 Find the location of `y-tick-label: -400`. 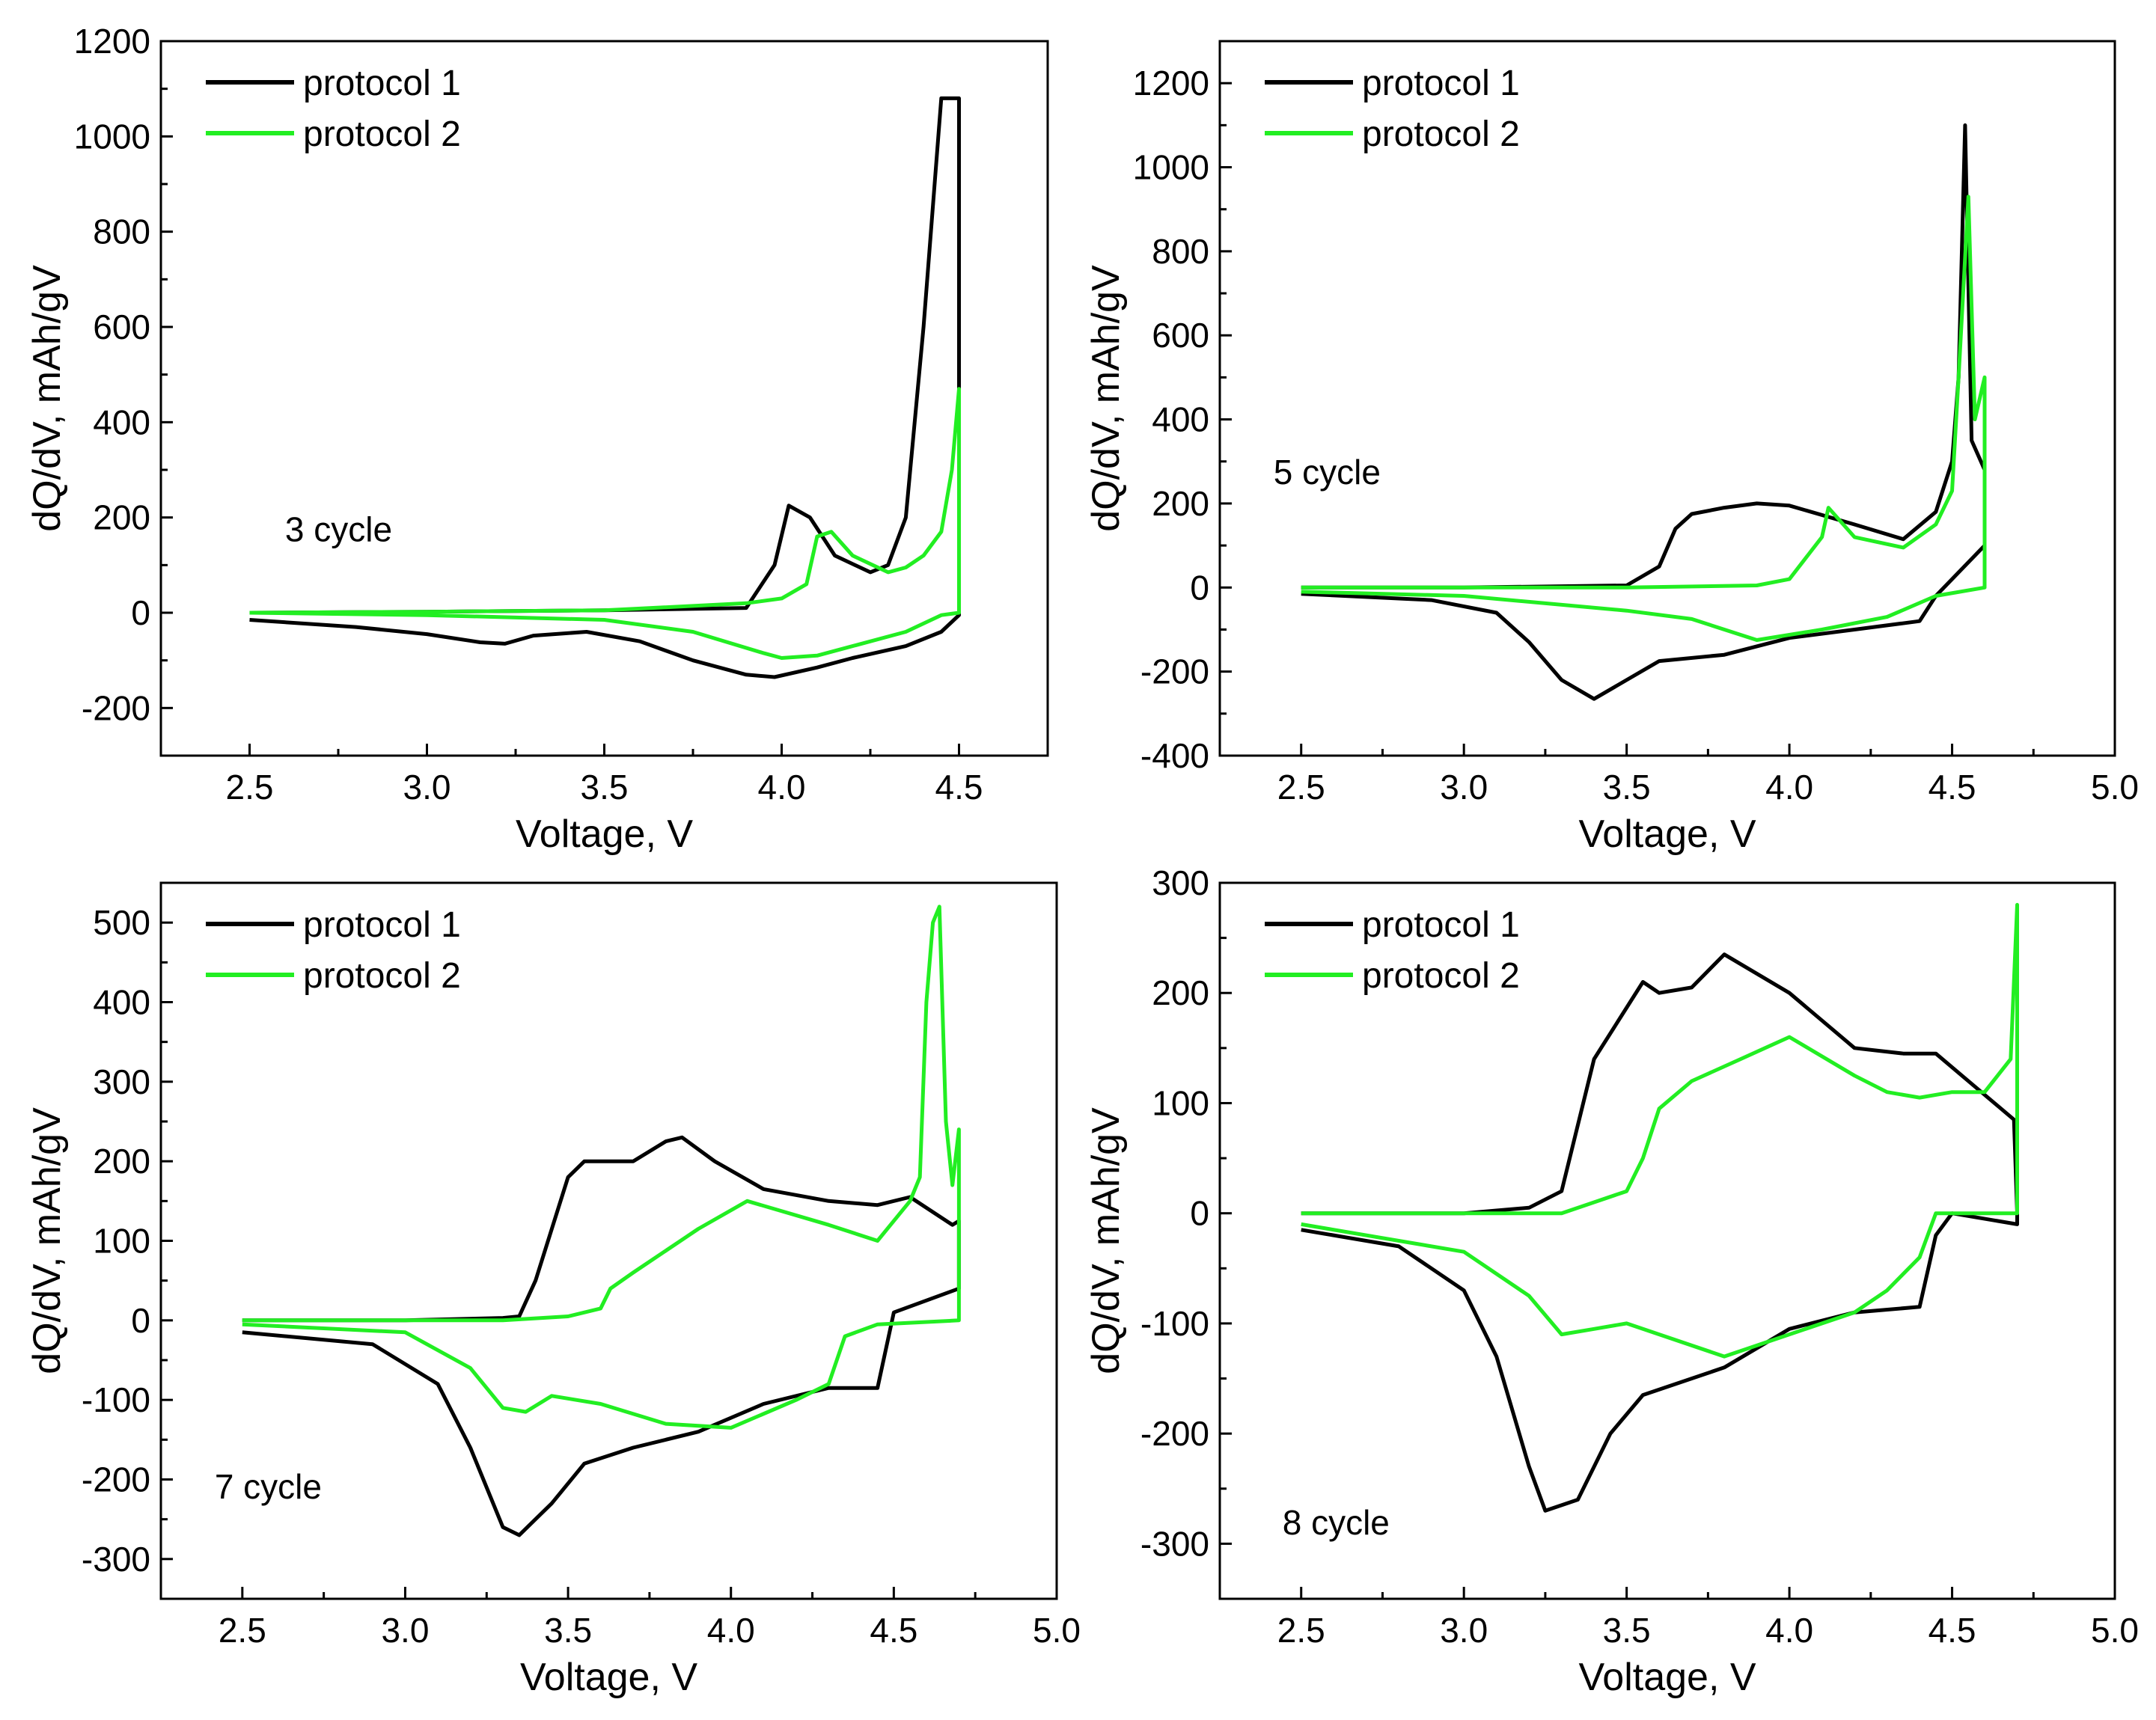

y-tick-label: -400 is located at coordinates (1174, 755).